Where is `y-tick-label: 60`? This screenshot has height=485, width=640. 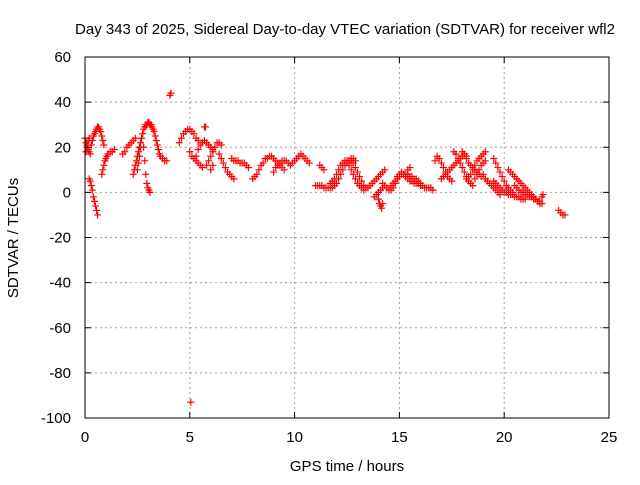 y-tick-label: 60 is located at coordinates (62, 57).